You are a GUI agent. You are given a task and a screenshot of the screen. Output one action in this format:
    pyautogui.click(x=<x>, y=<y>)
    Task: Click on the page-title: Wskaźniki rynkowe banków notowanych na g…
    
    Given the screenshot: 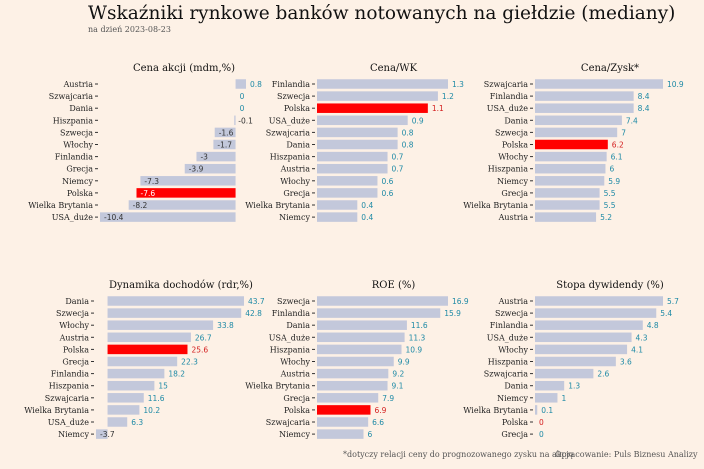 What is the action you would take?
    pyautogui.click(x=382, y=13)
    